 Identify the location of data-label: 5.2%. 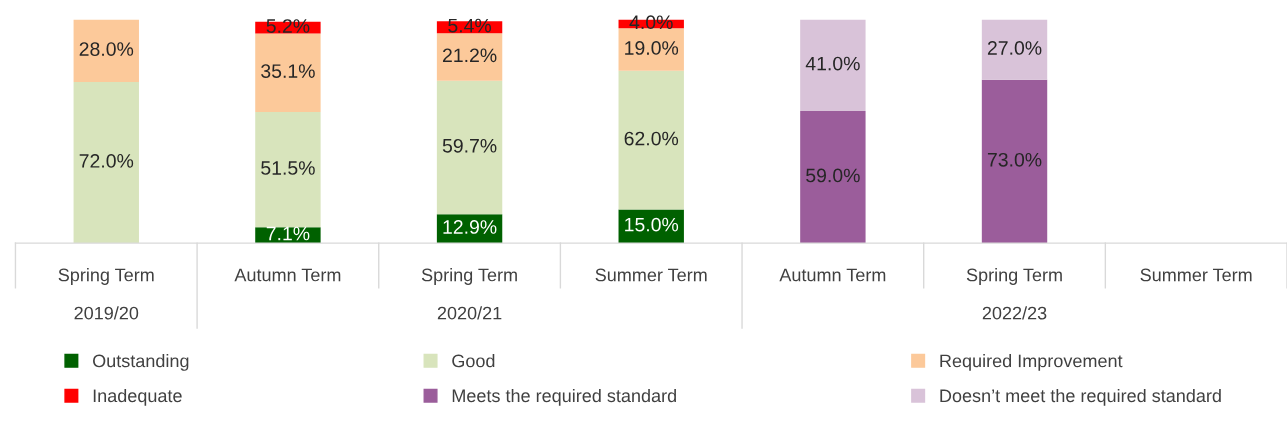
(288, 26).